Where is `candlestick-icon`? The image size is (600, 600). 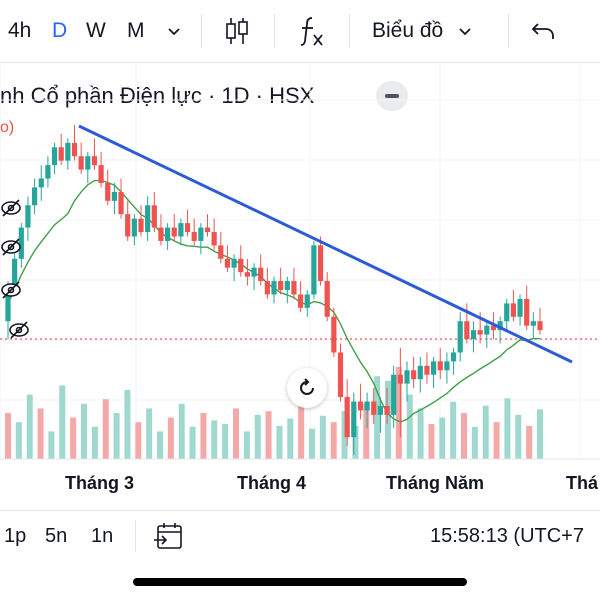
candlestick-icon is located at coordinates (237, 31).